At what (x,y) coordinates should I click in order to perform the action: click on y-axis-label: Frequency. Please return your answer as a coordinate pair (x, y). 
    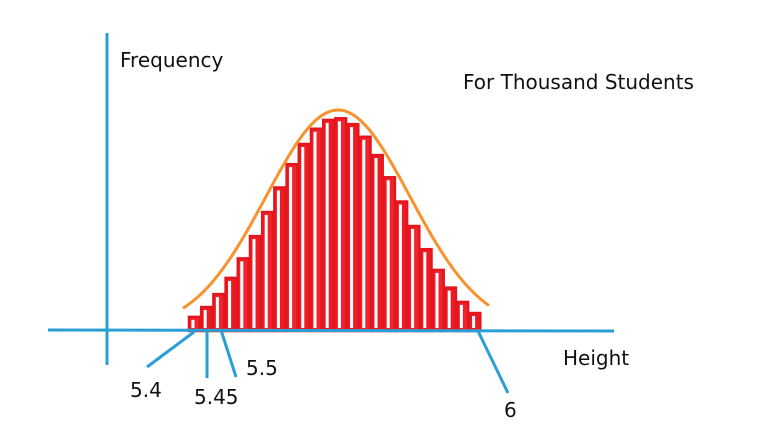
    Looking at the image, I should click on (171, 60).